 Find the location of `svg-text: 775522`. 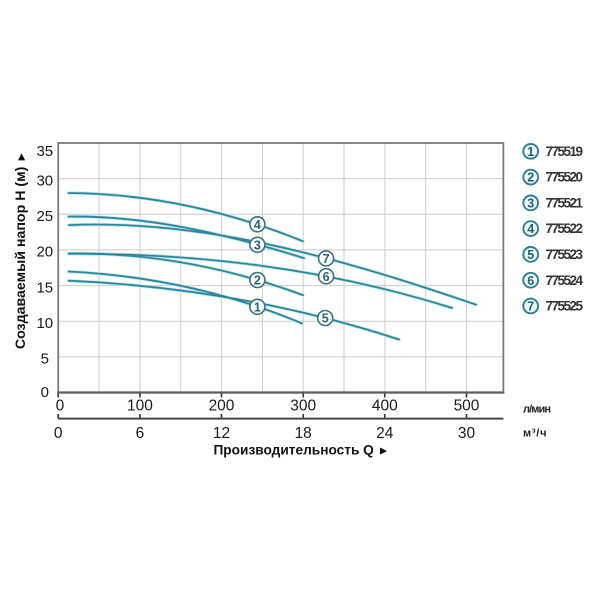

svg-text: 775522 is located at coordinates (565, 228).